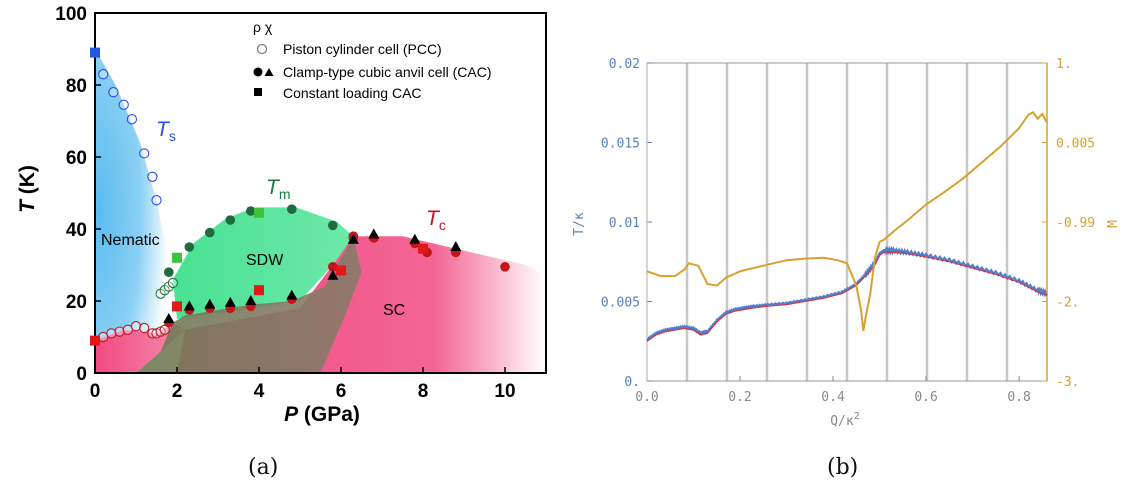  What do you see at coordinates (620, 303) in the screenshot?
I see `b-yl-tick-label-1: 0.005` at bounding box center [620, 303].